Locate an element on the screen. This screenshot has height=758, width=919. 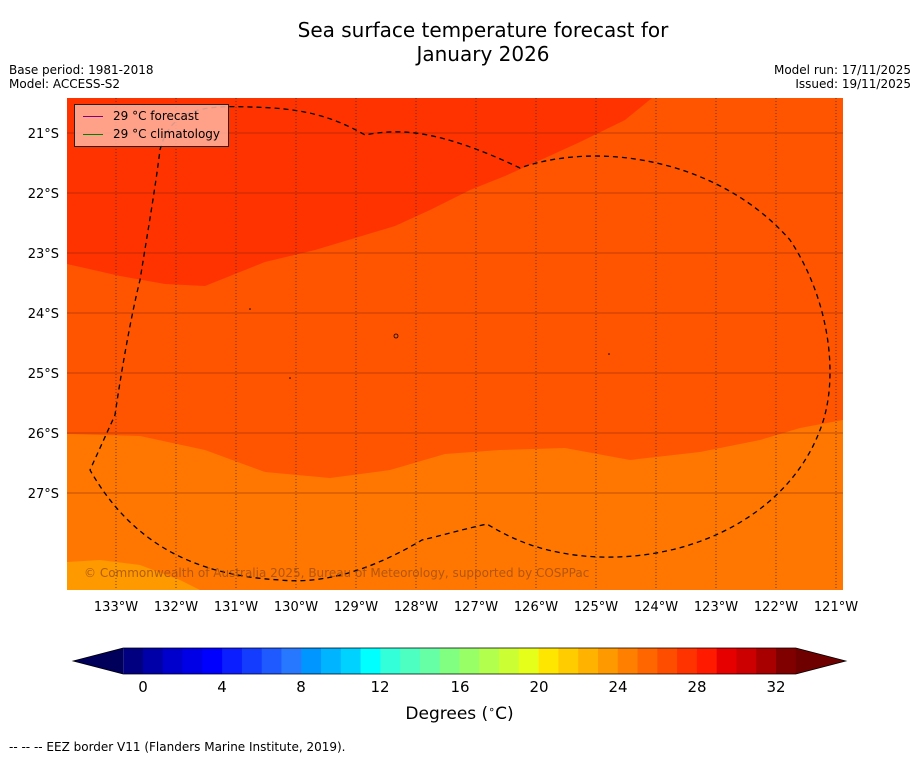
colorbar-tick-label: 28 is located at coordinates (696, 687).